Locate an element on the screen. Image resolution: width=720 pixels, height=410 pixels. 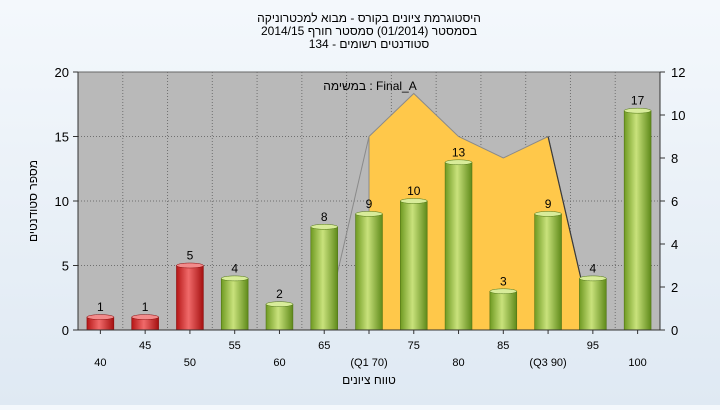
x-tick-label: 85 is located at coordinates (503, 346).